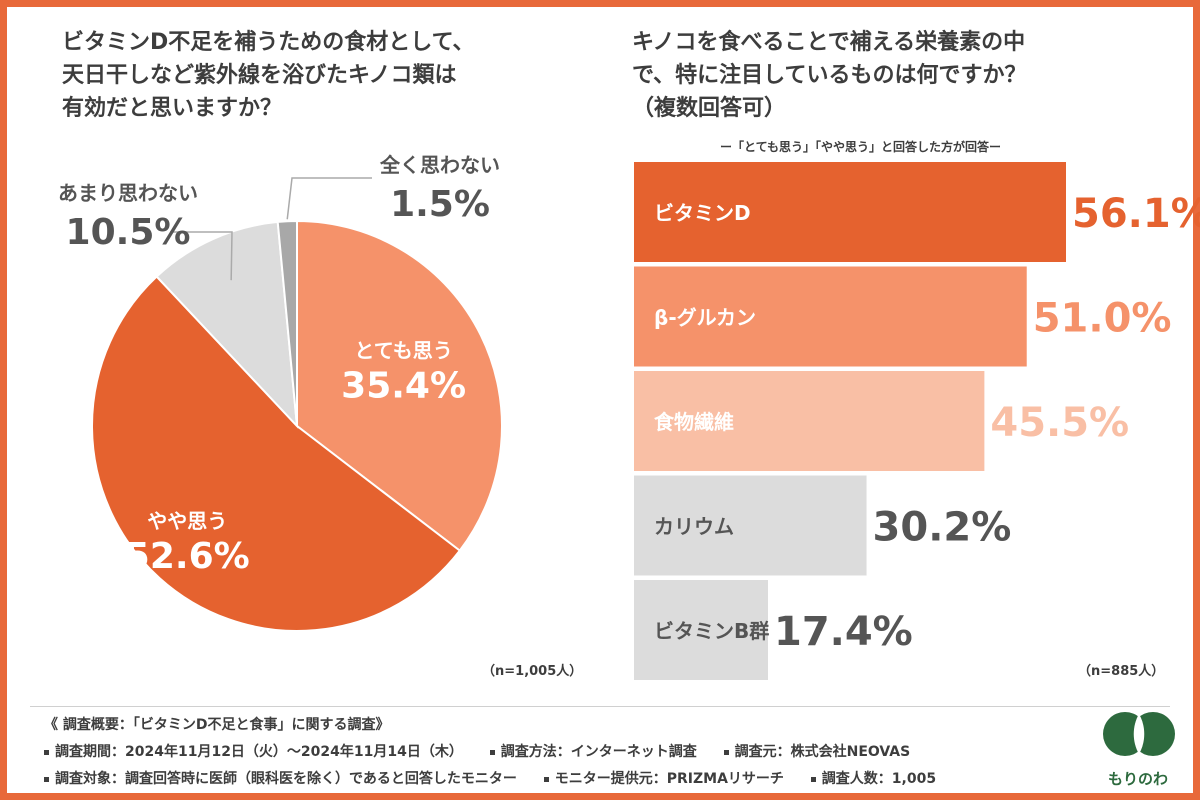 This screenshot has height=800, width=1200. I want to click on survey-period: 調査期間：2024年11月12日（火）〜2024年11月14日（木）, so click(253, 751).